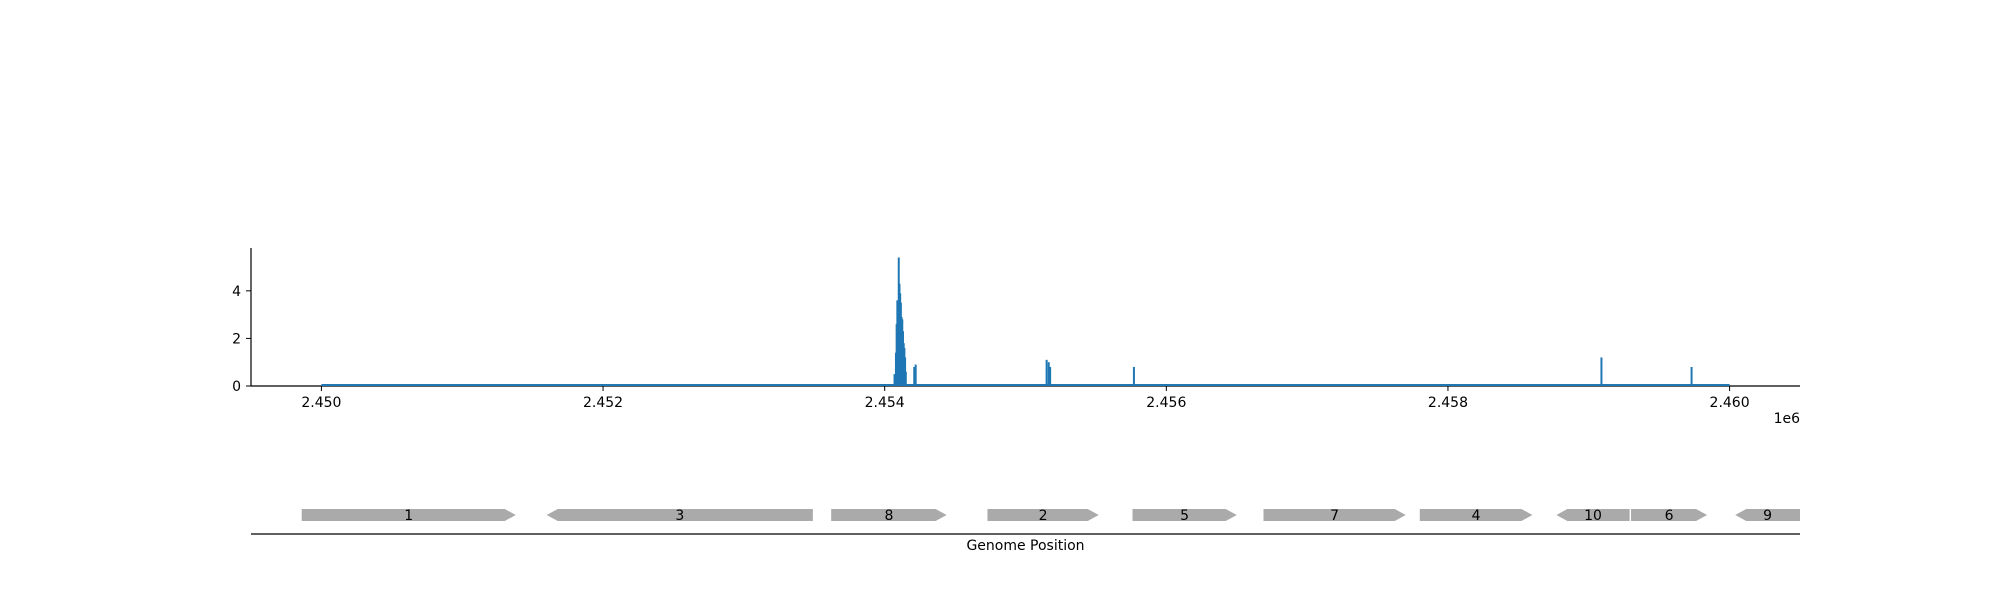 This screenshot has width=2000, height=604. What do you see at coordinates (1448, 403) in the screenshot?
I see `x-tick-label: 2.458` at bounding box center [1448, 403].